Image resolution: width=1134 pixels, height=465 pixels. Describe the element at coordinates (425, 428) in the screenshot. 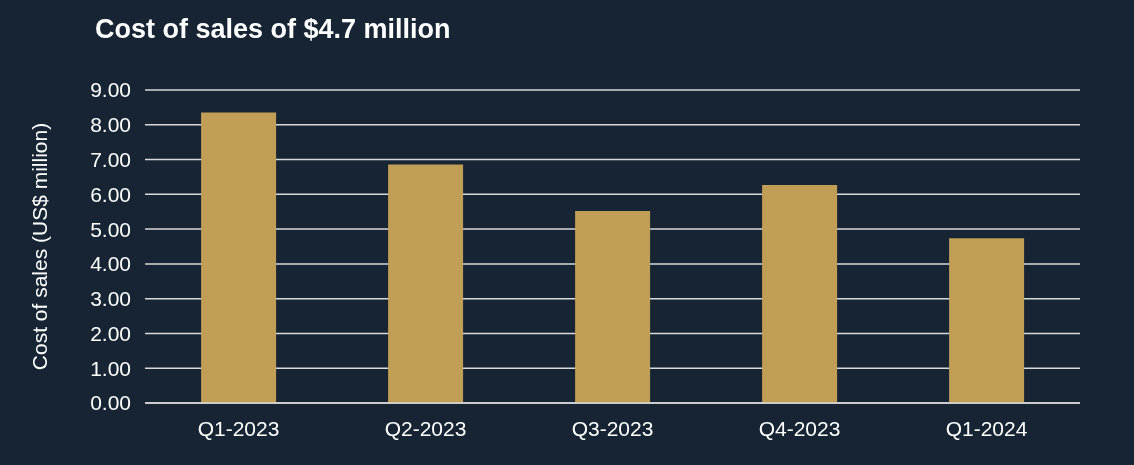

I see `x-tick-label: Q2-2023` at that location.